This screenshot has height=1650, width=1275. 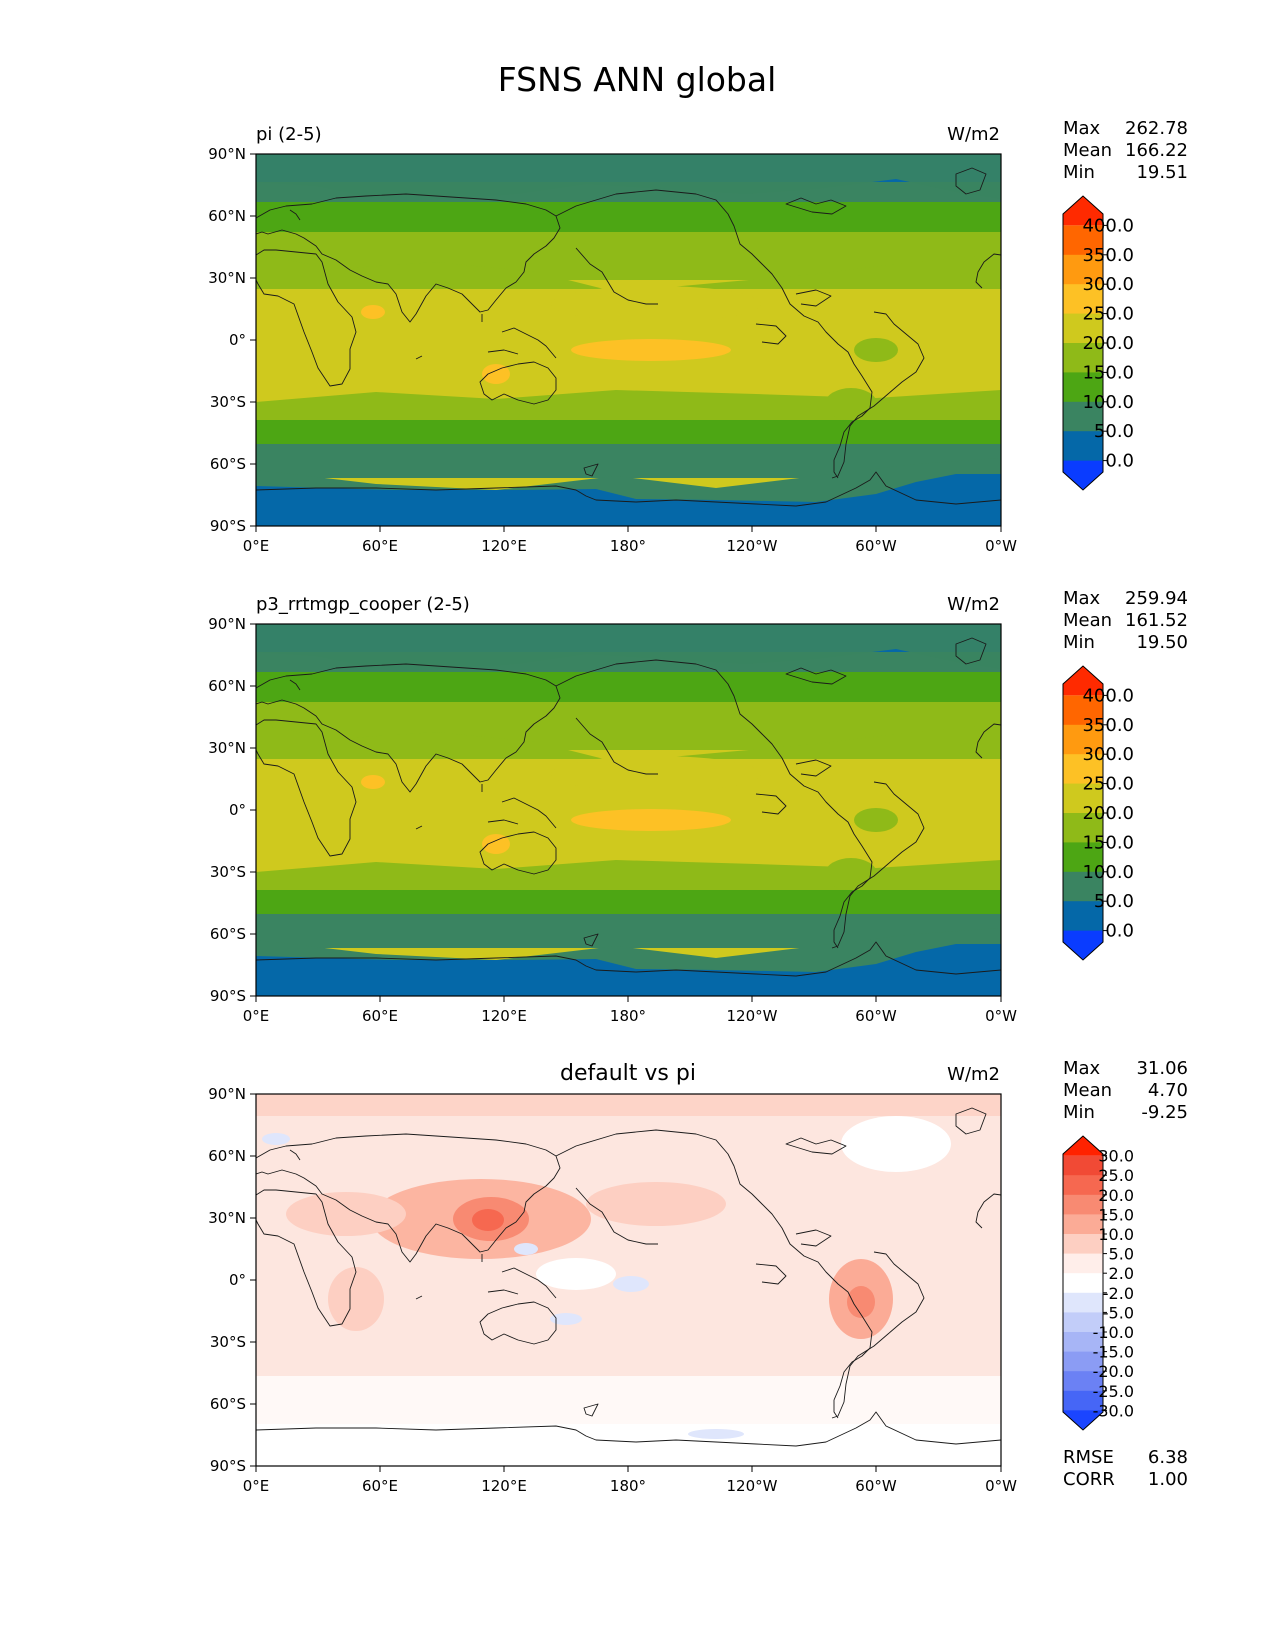 I want to click on metric-value: 6.38, so click(x=1168, y=1457).